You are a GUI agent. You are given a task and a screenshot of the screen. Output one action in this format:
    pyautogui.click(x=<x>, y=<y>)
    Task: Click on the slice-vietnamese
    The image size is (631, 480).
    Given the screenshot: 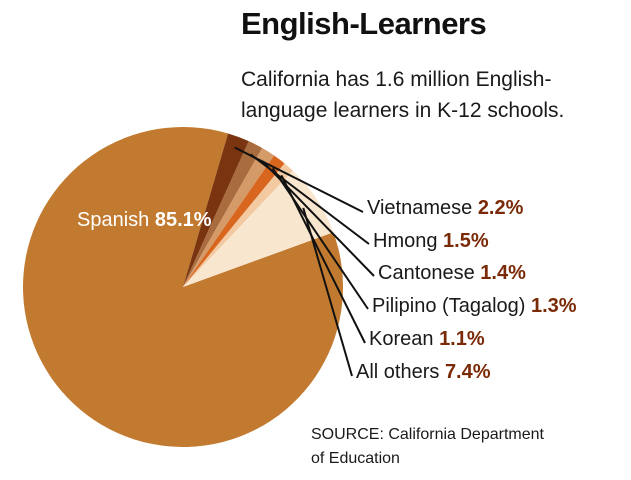 What is the action you would take?
    pyautogui.click(x=216, y=210)
    